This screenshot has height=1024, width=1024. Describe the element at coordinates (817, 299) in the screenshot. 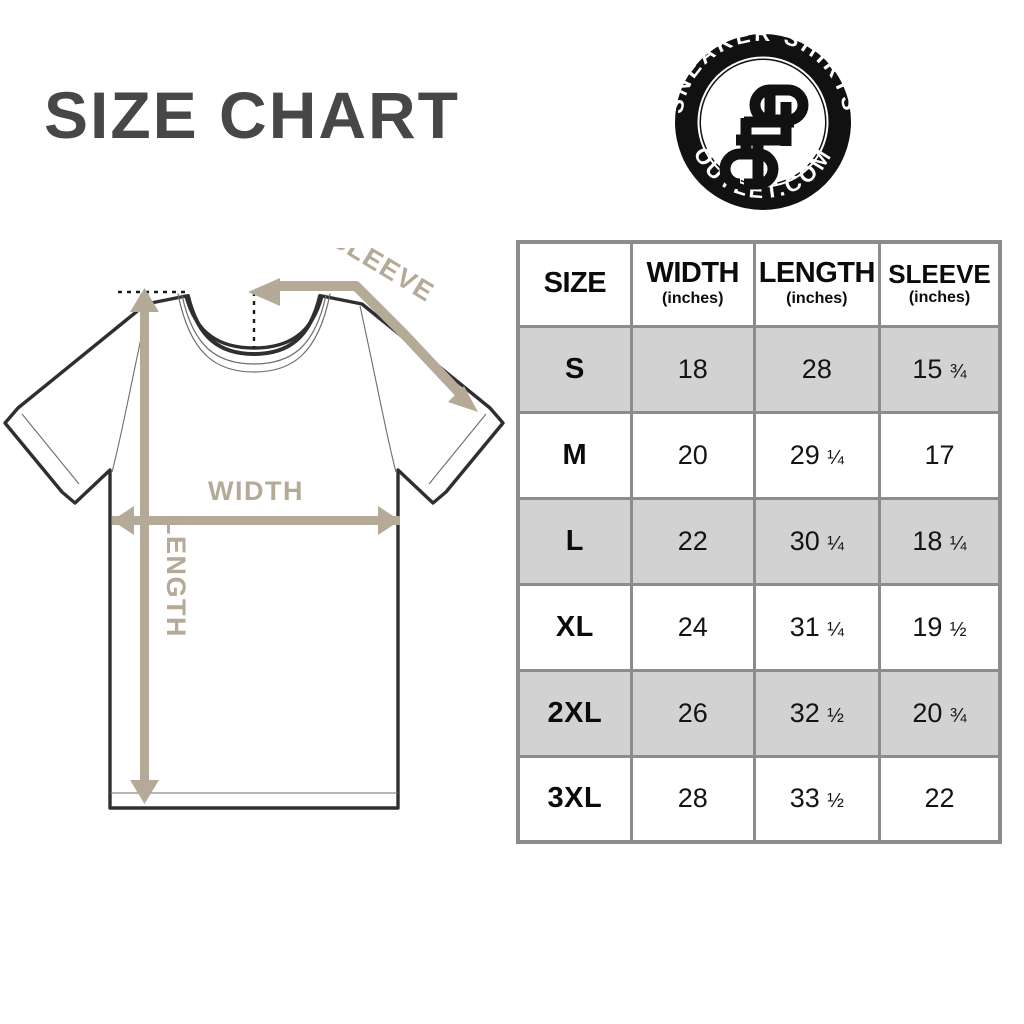

I see `column-header-length-unit: (inches)` at that location.